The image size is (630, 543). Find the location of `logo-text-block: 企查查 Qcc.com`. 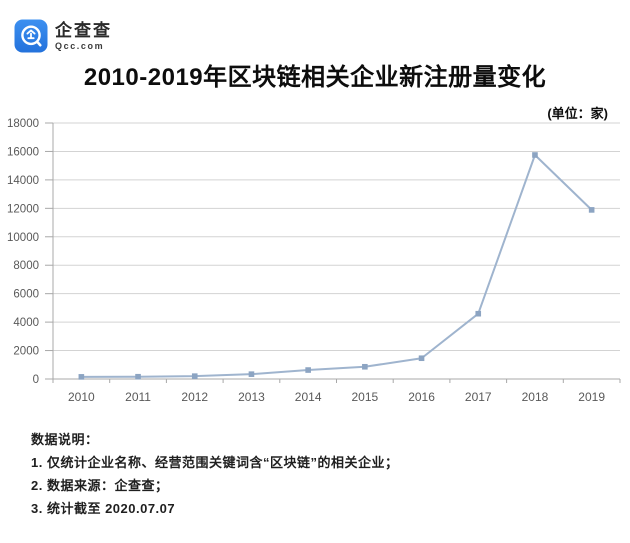

logo-text-block: 企查查 Qcc.com is located at coordinates (83, 36).